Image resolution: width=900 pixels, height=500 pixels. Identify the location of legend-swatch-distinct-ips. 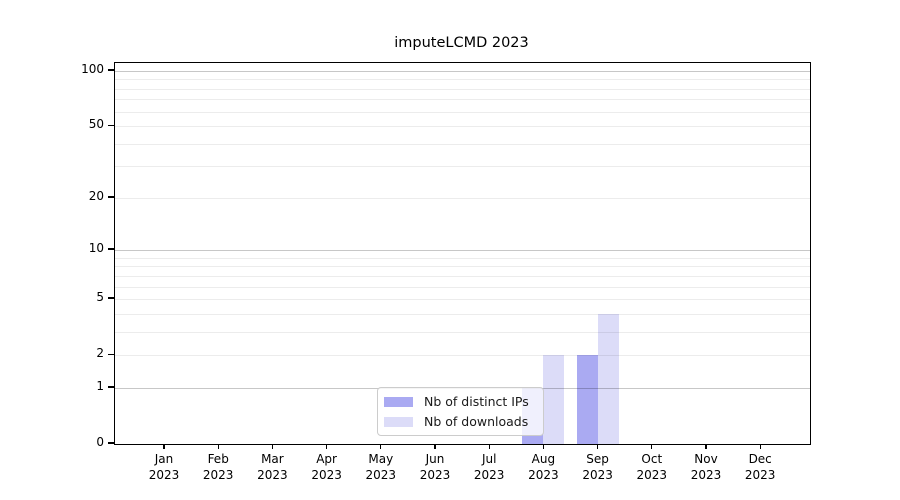
(398, 401).